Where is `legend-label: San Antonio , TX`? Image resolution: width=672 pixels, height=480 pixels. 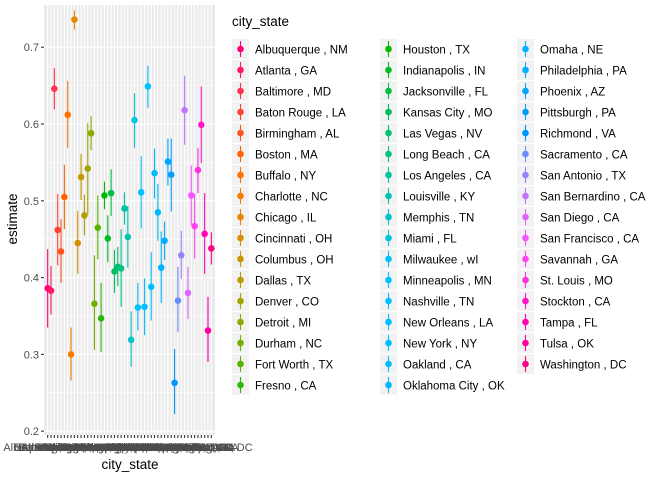 legend-label: San Antonio , TX is located at coordinates (583, 177).